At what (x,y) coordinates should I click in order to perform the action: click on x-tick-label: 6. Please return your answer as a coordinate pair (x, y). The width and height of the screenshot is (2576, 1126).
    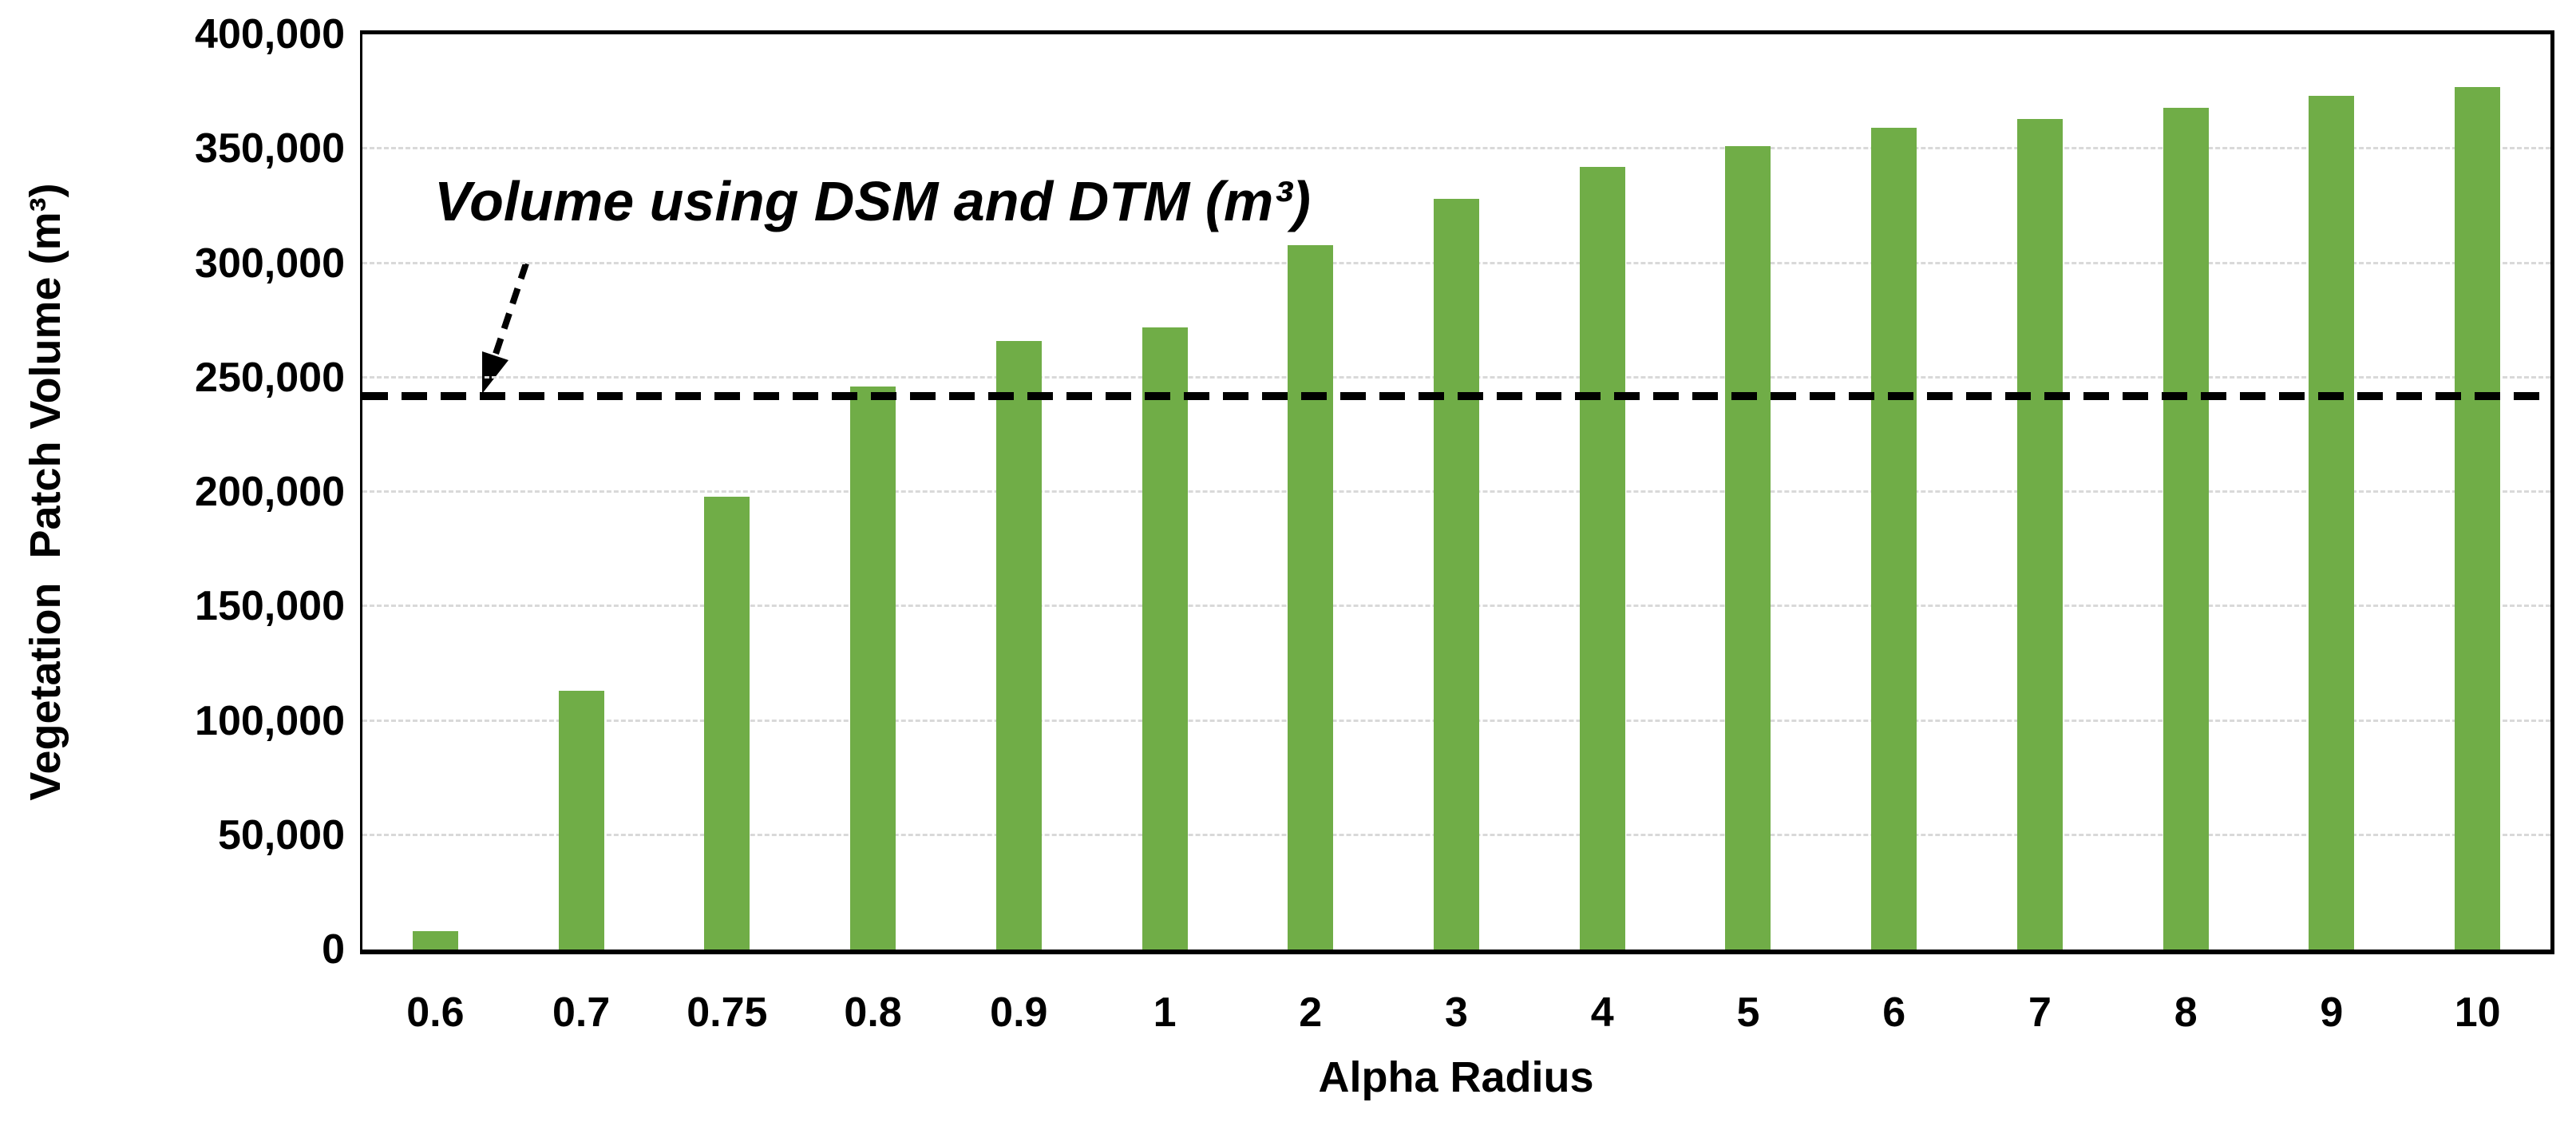
    Looking at the image, I should click on (1894, 1013).